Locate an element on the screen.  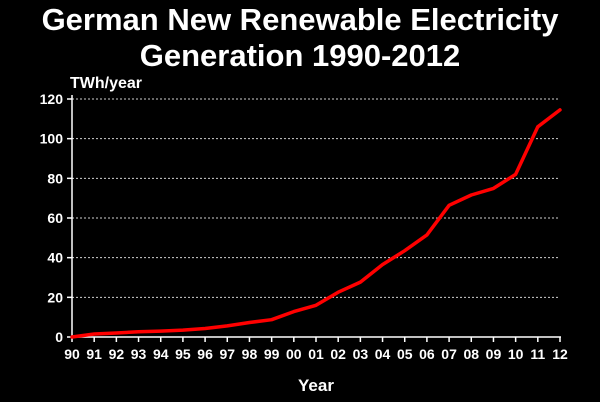
x-tick-label: 91 is located at coordinates (94, 354).